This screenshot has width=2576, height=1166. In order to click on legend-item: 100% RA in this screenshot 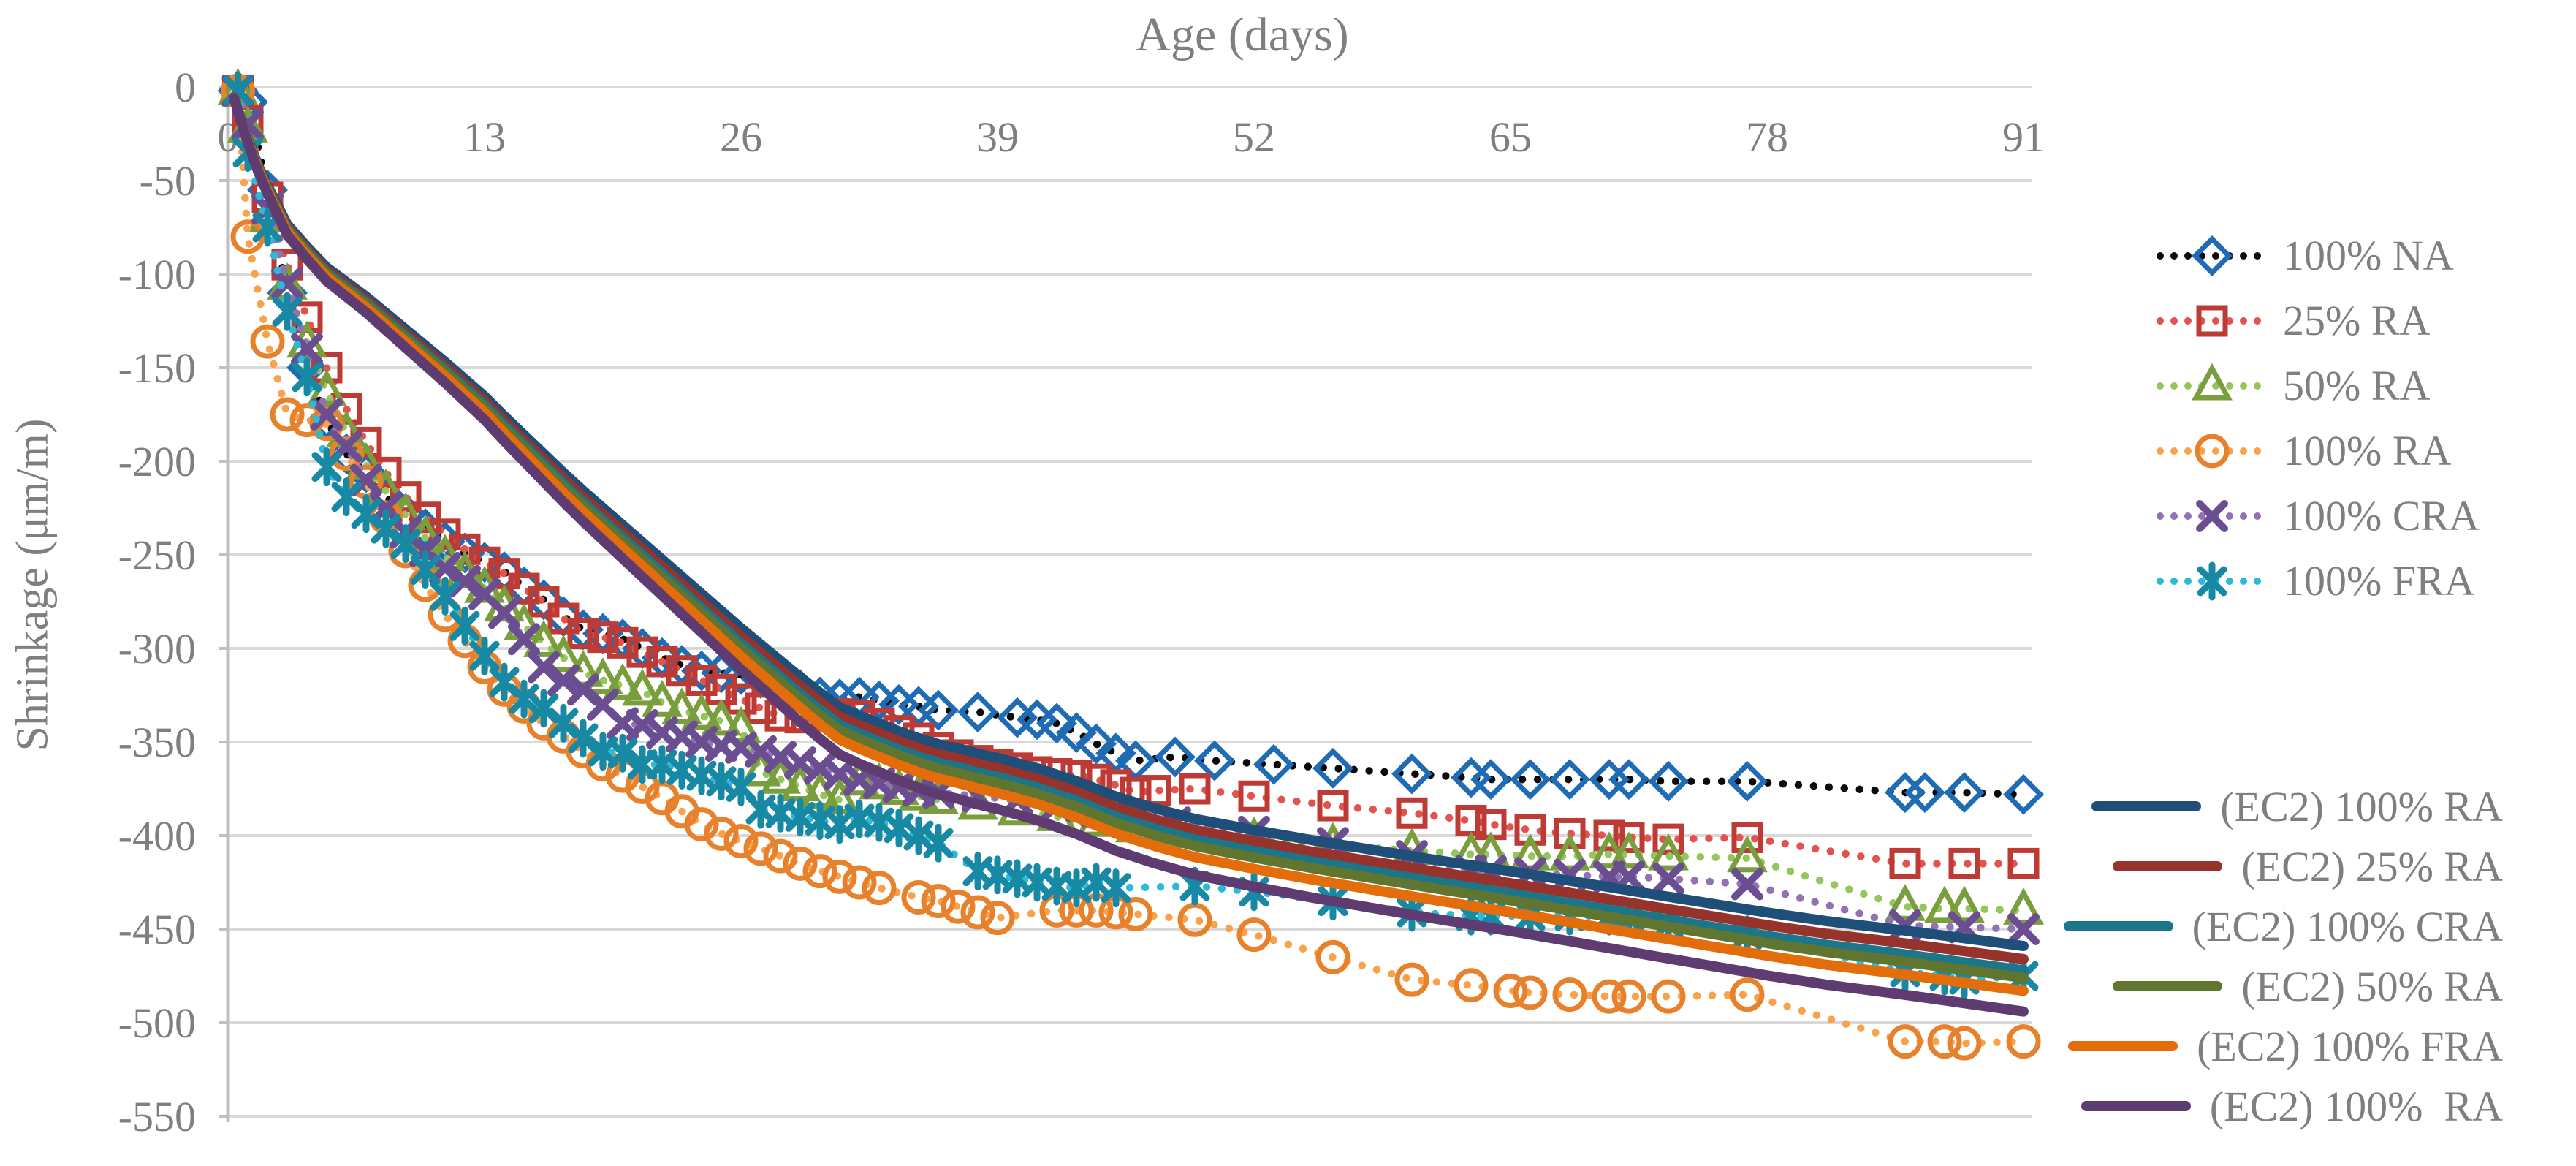, I will do `click(2318, 450)`.